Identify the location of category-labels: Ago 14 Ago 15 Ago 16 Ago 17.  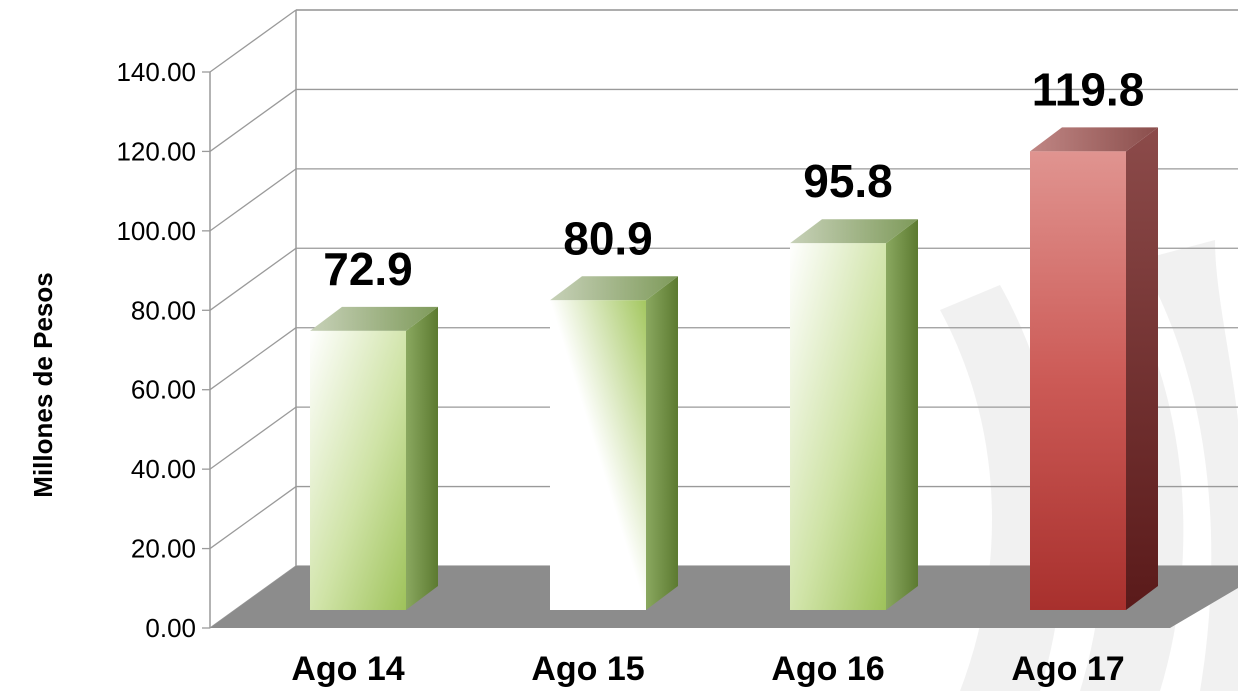
(707, 669).